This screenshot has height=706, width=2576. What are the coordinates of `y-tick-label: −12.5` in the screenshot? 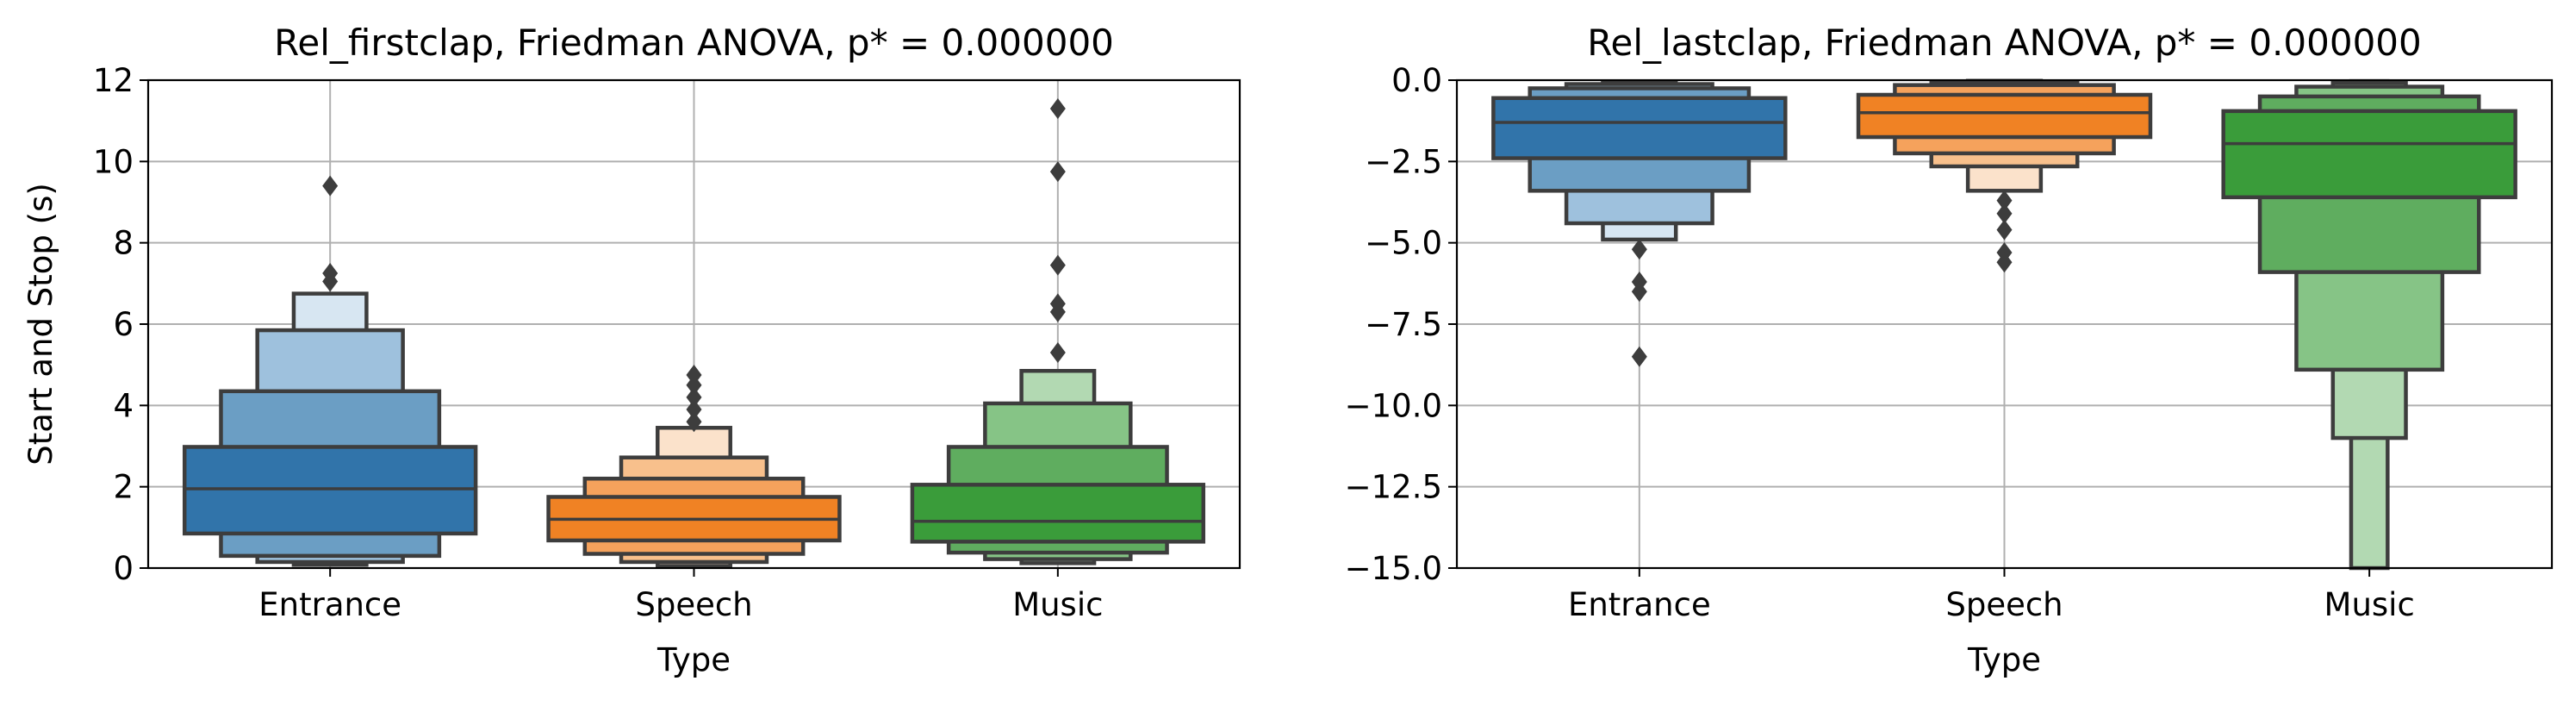 It's located at (1394, 488).